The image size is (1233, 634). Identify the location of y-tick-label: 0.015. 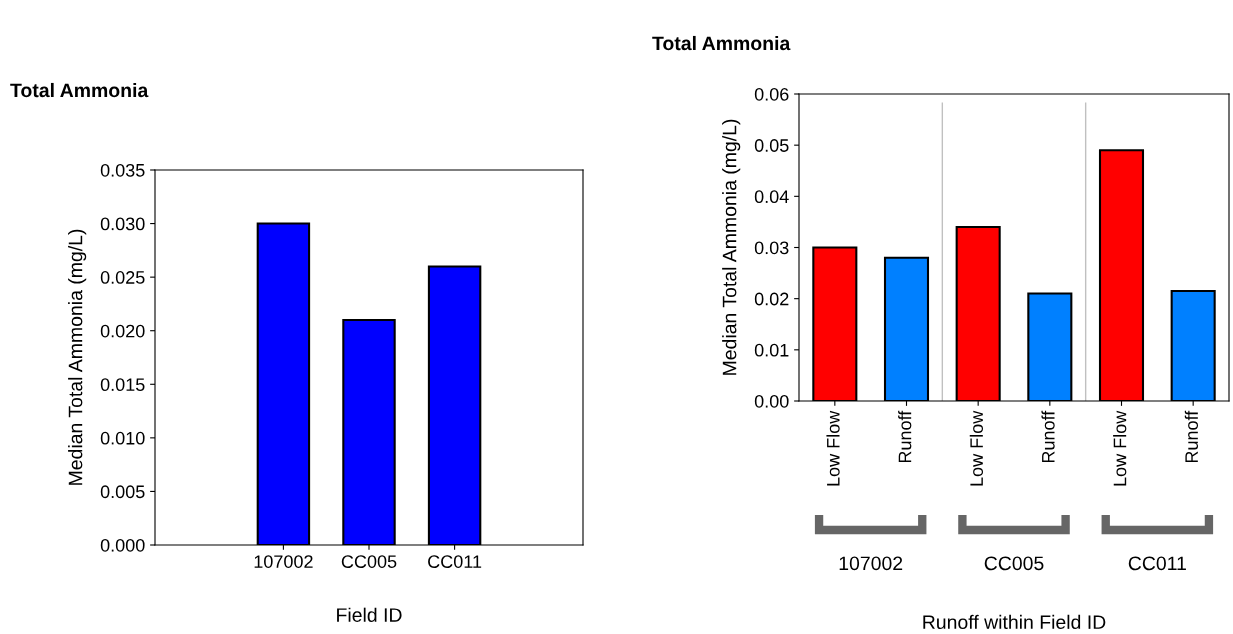
(122, 385).